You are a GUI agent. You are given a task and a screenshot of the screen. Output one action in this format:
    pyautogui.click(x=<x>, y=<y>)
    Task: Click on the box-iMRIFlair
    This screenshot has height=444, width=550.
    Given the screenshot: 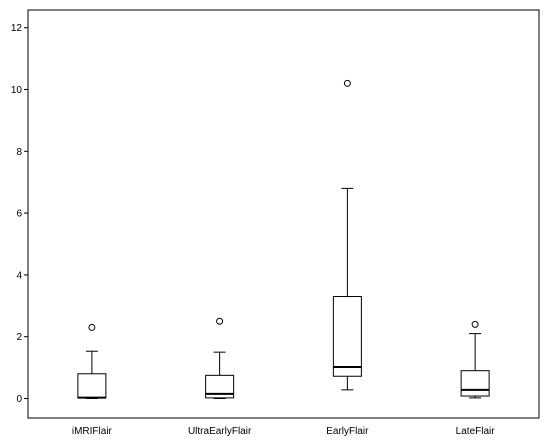 What is the action you would take?
    pyautogui.click(x=92, y=361)
    